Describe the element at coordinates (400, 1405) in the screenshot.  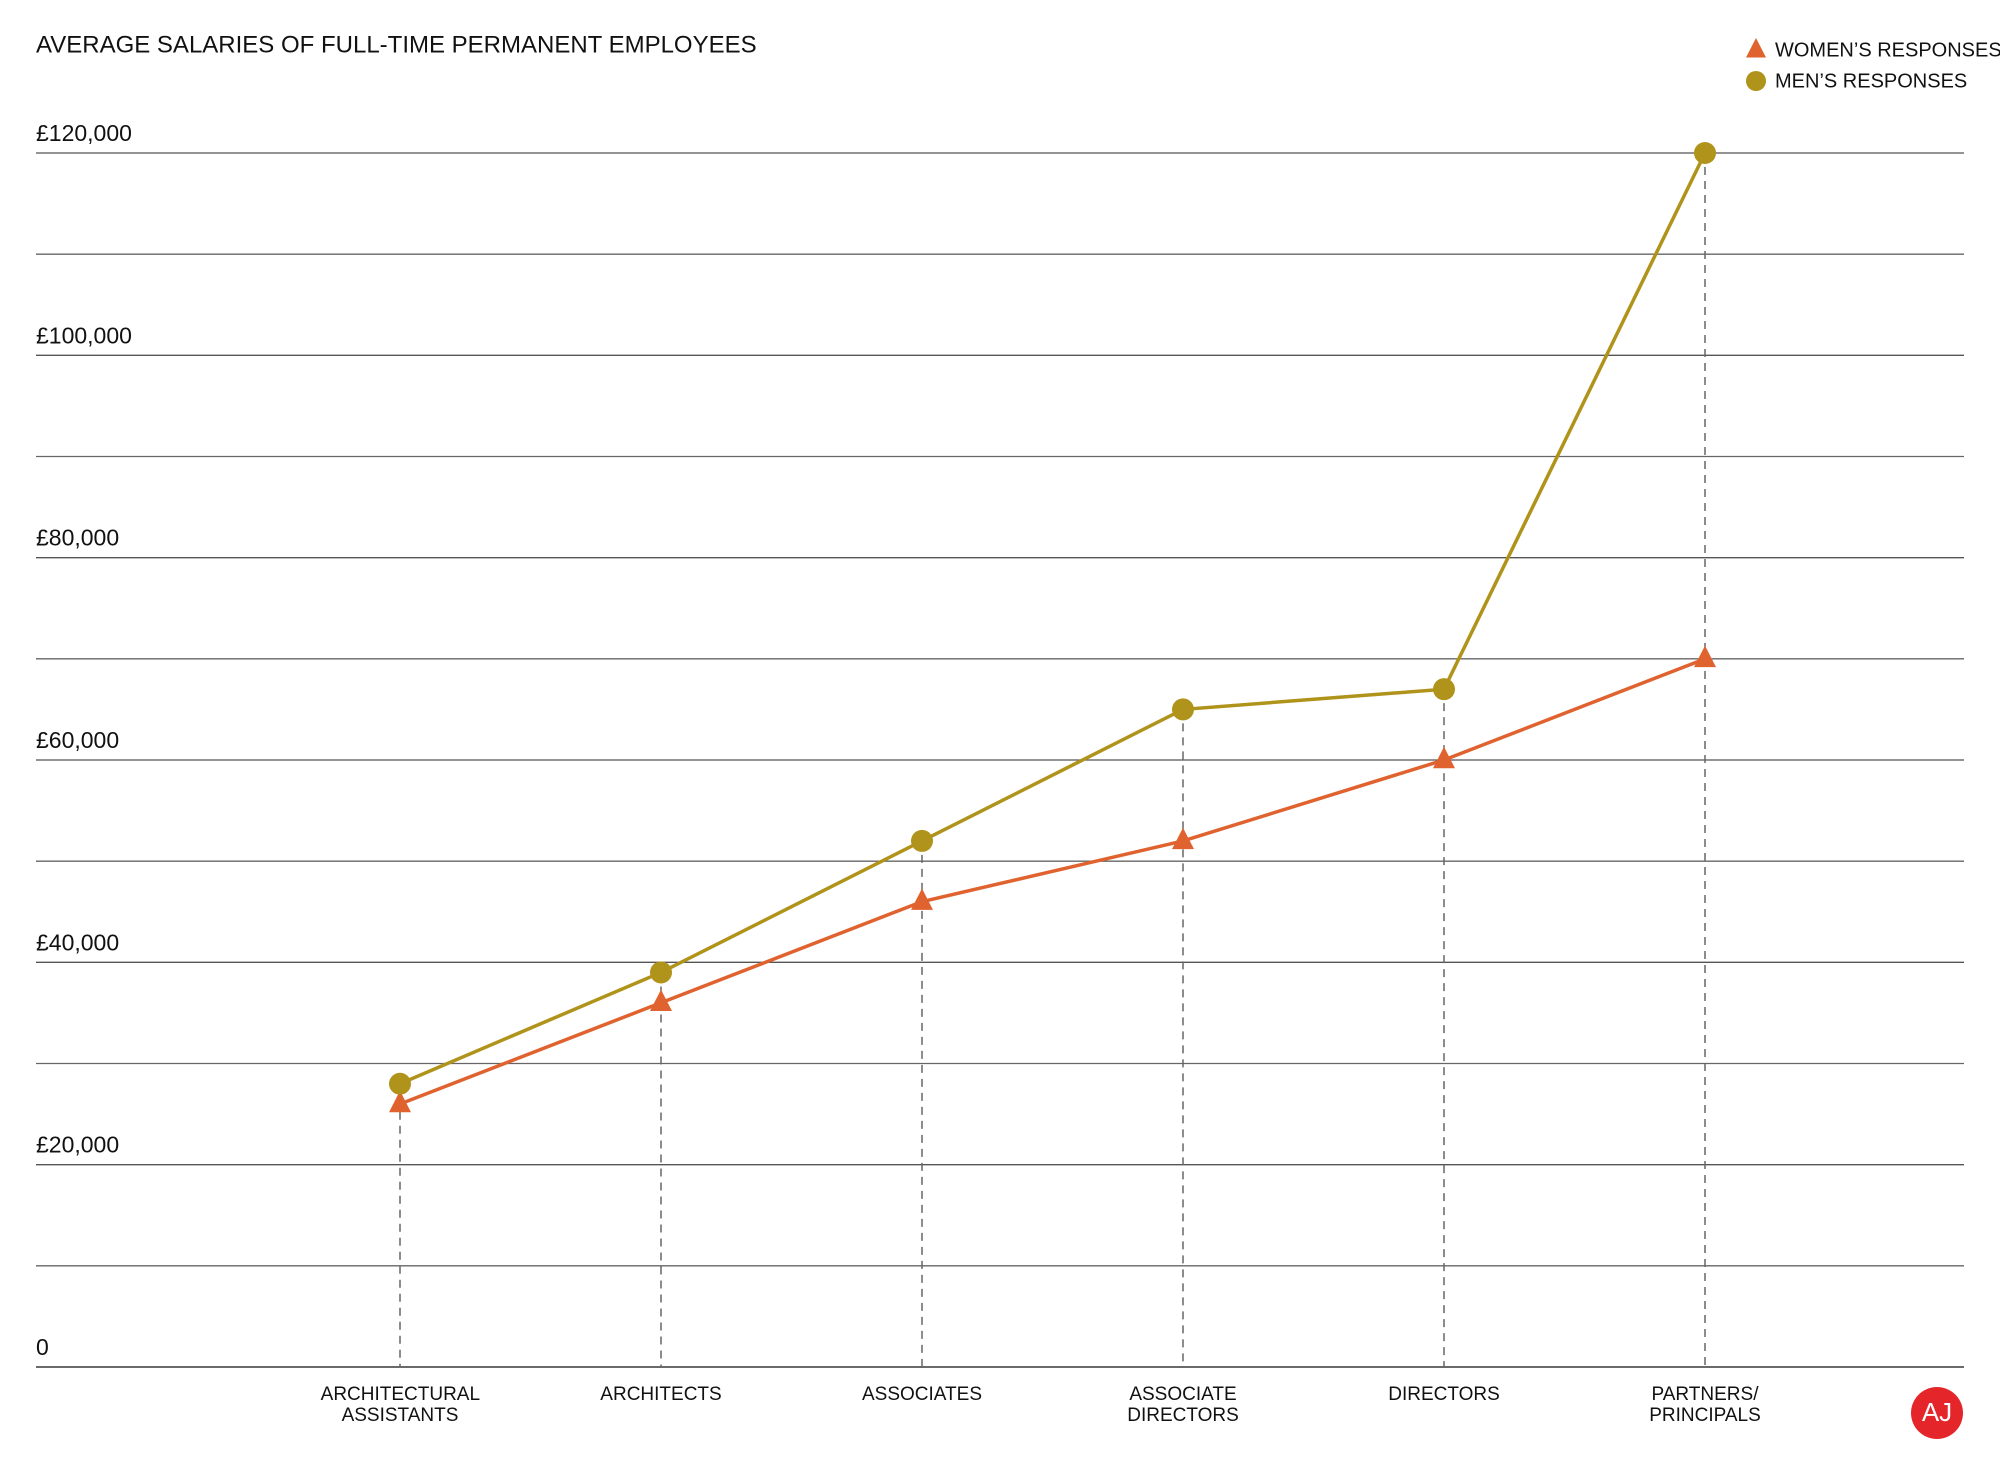
I see `x-tick-label: ARCHITECTURAL ASSISTANTS` at that location.